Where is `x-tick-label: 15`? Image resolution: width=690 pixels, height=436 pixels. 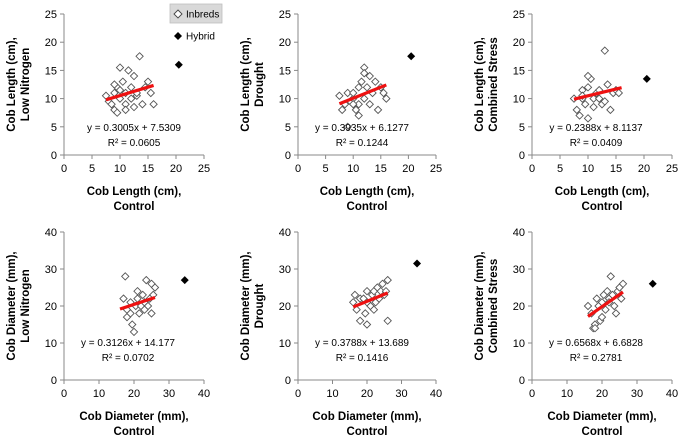 x-tick-label: 15 is located at coordinates (148, 169).